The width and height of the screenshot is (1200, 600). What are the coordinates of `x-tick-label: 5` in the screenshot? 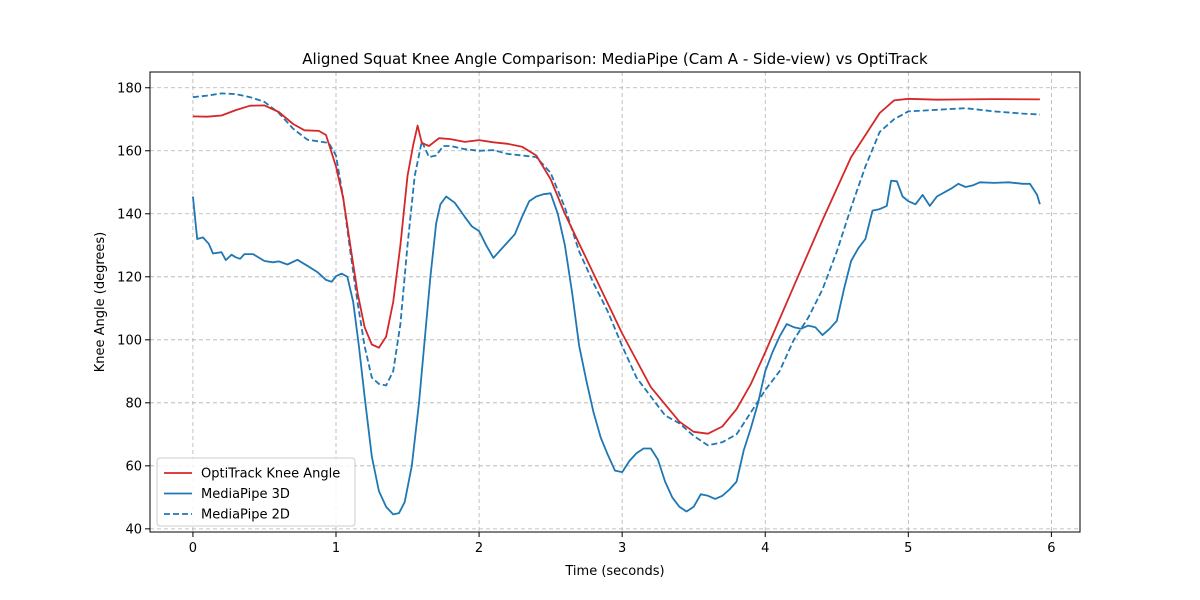 It's located at (908, 548).